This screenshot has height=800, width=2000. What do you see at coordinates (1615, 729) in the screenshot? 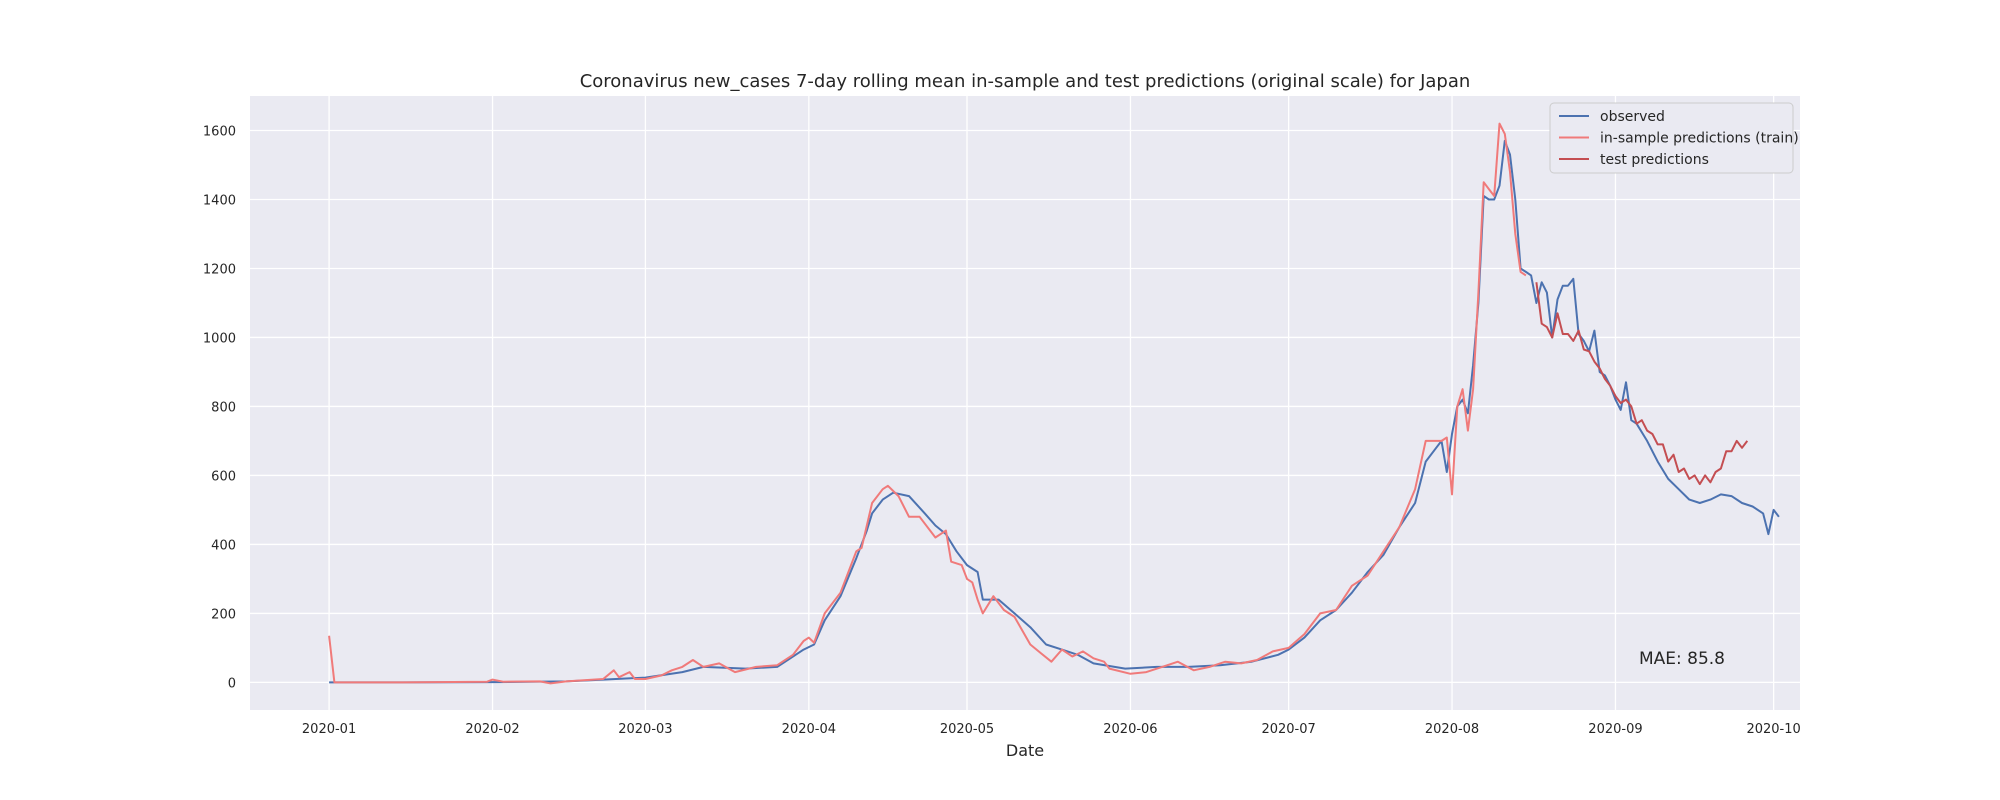
I see `x-tick-label: 2020-09` at bounding box center [1615, 729].